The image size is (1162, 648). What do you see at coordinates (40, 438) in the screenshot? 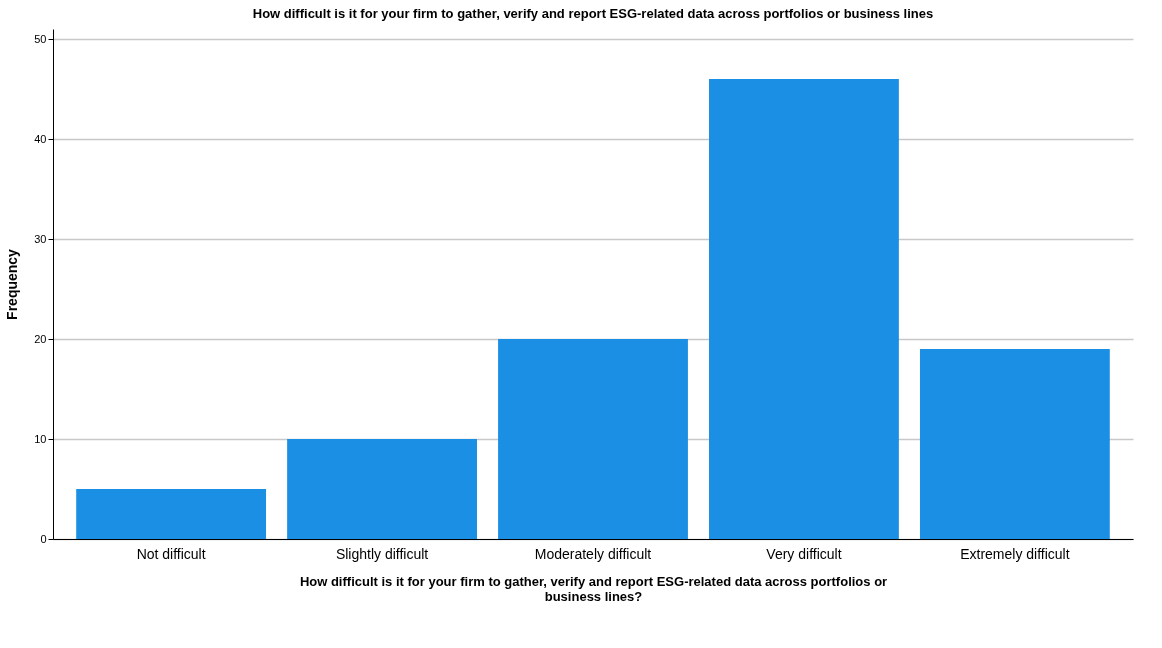
I see `y-tick-label: 10` at bounding box center [40, 438].